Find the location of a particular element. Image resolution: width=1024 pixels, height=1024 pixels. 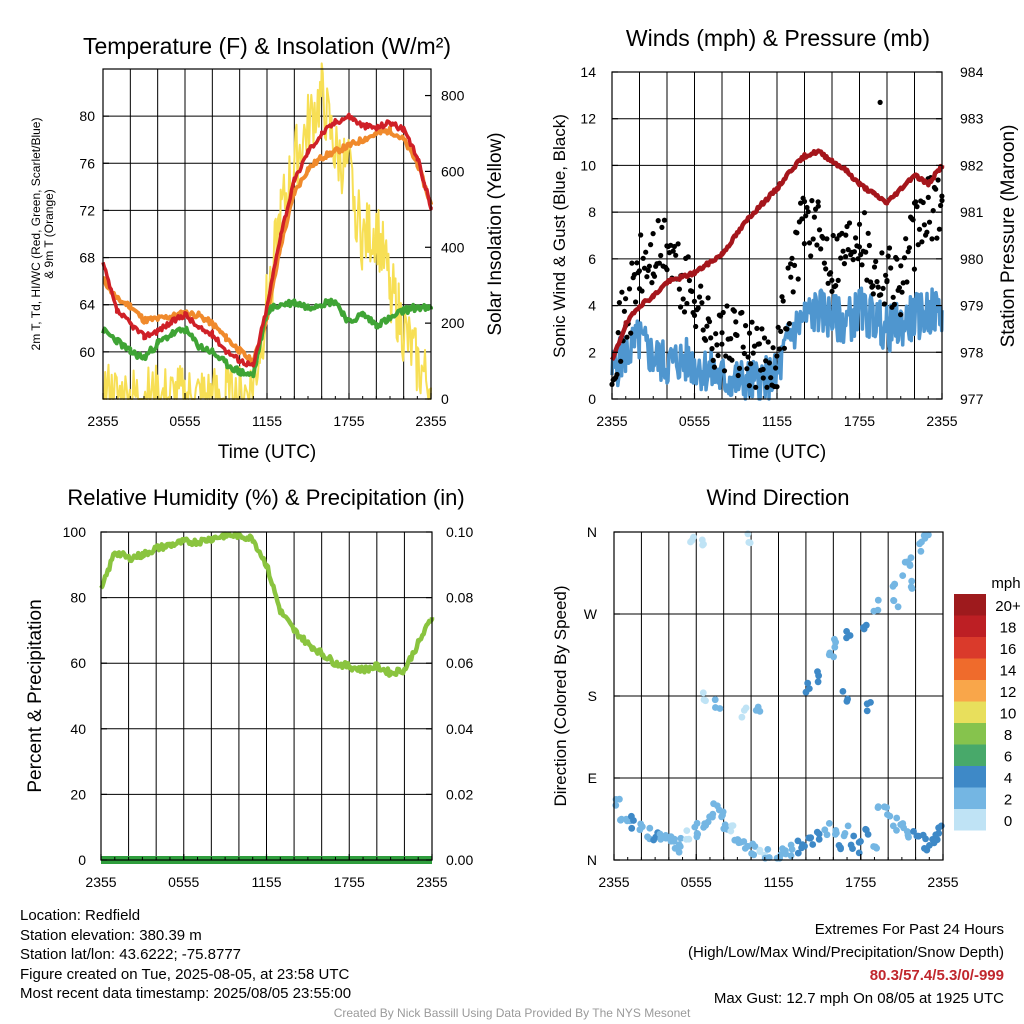

rh-line is located at coordinates (267, 604).